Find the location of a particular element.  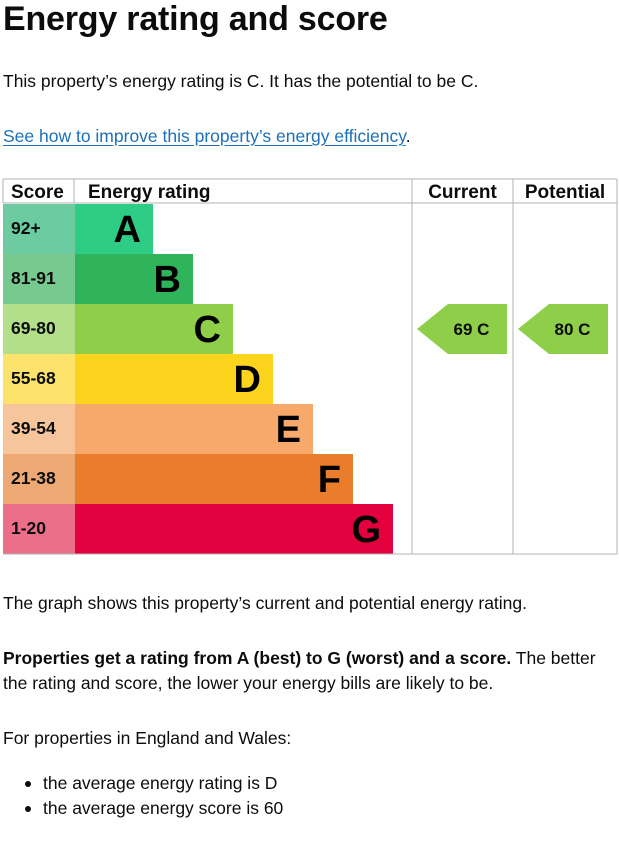

rating-bar-a is located at coordinates (114, 229).